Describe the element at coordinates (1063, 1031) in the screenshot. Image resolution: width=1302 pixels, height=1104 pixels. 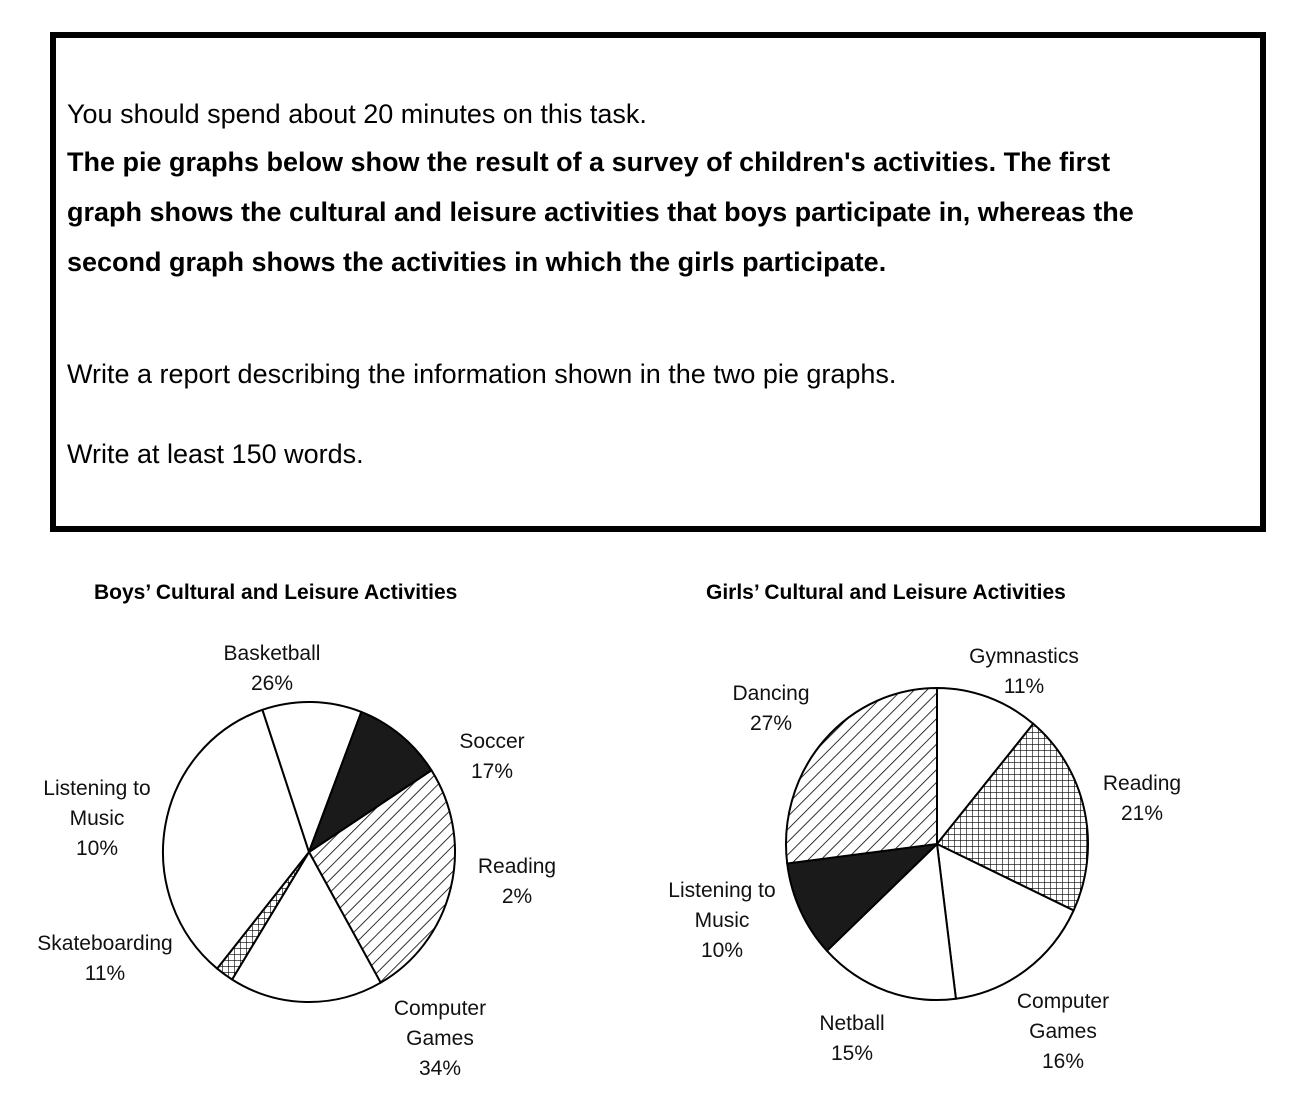
I see `slice-label: Computer Games 16%` at that location.